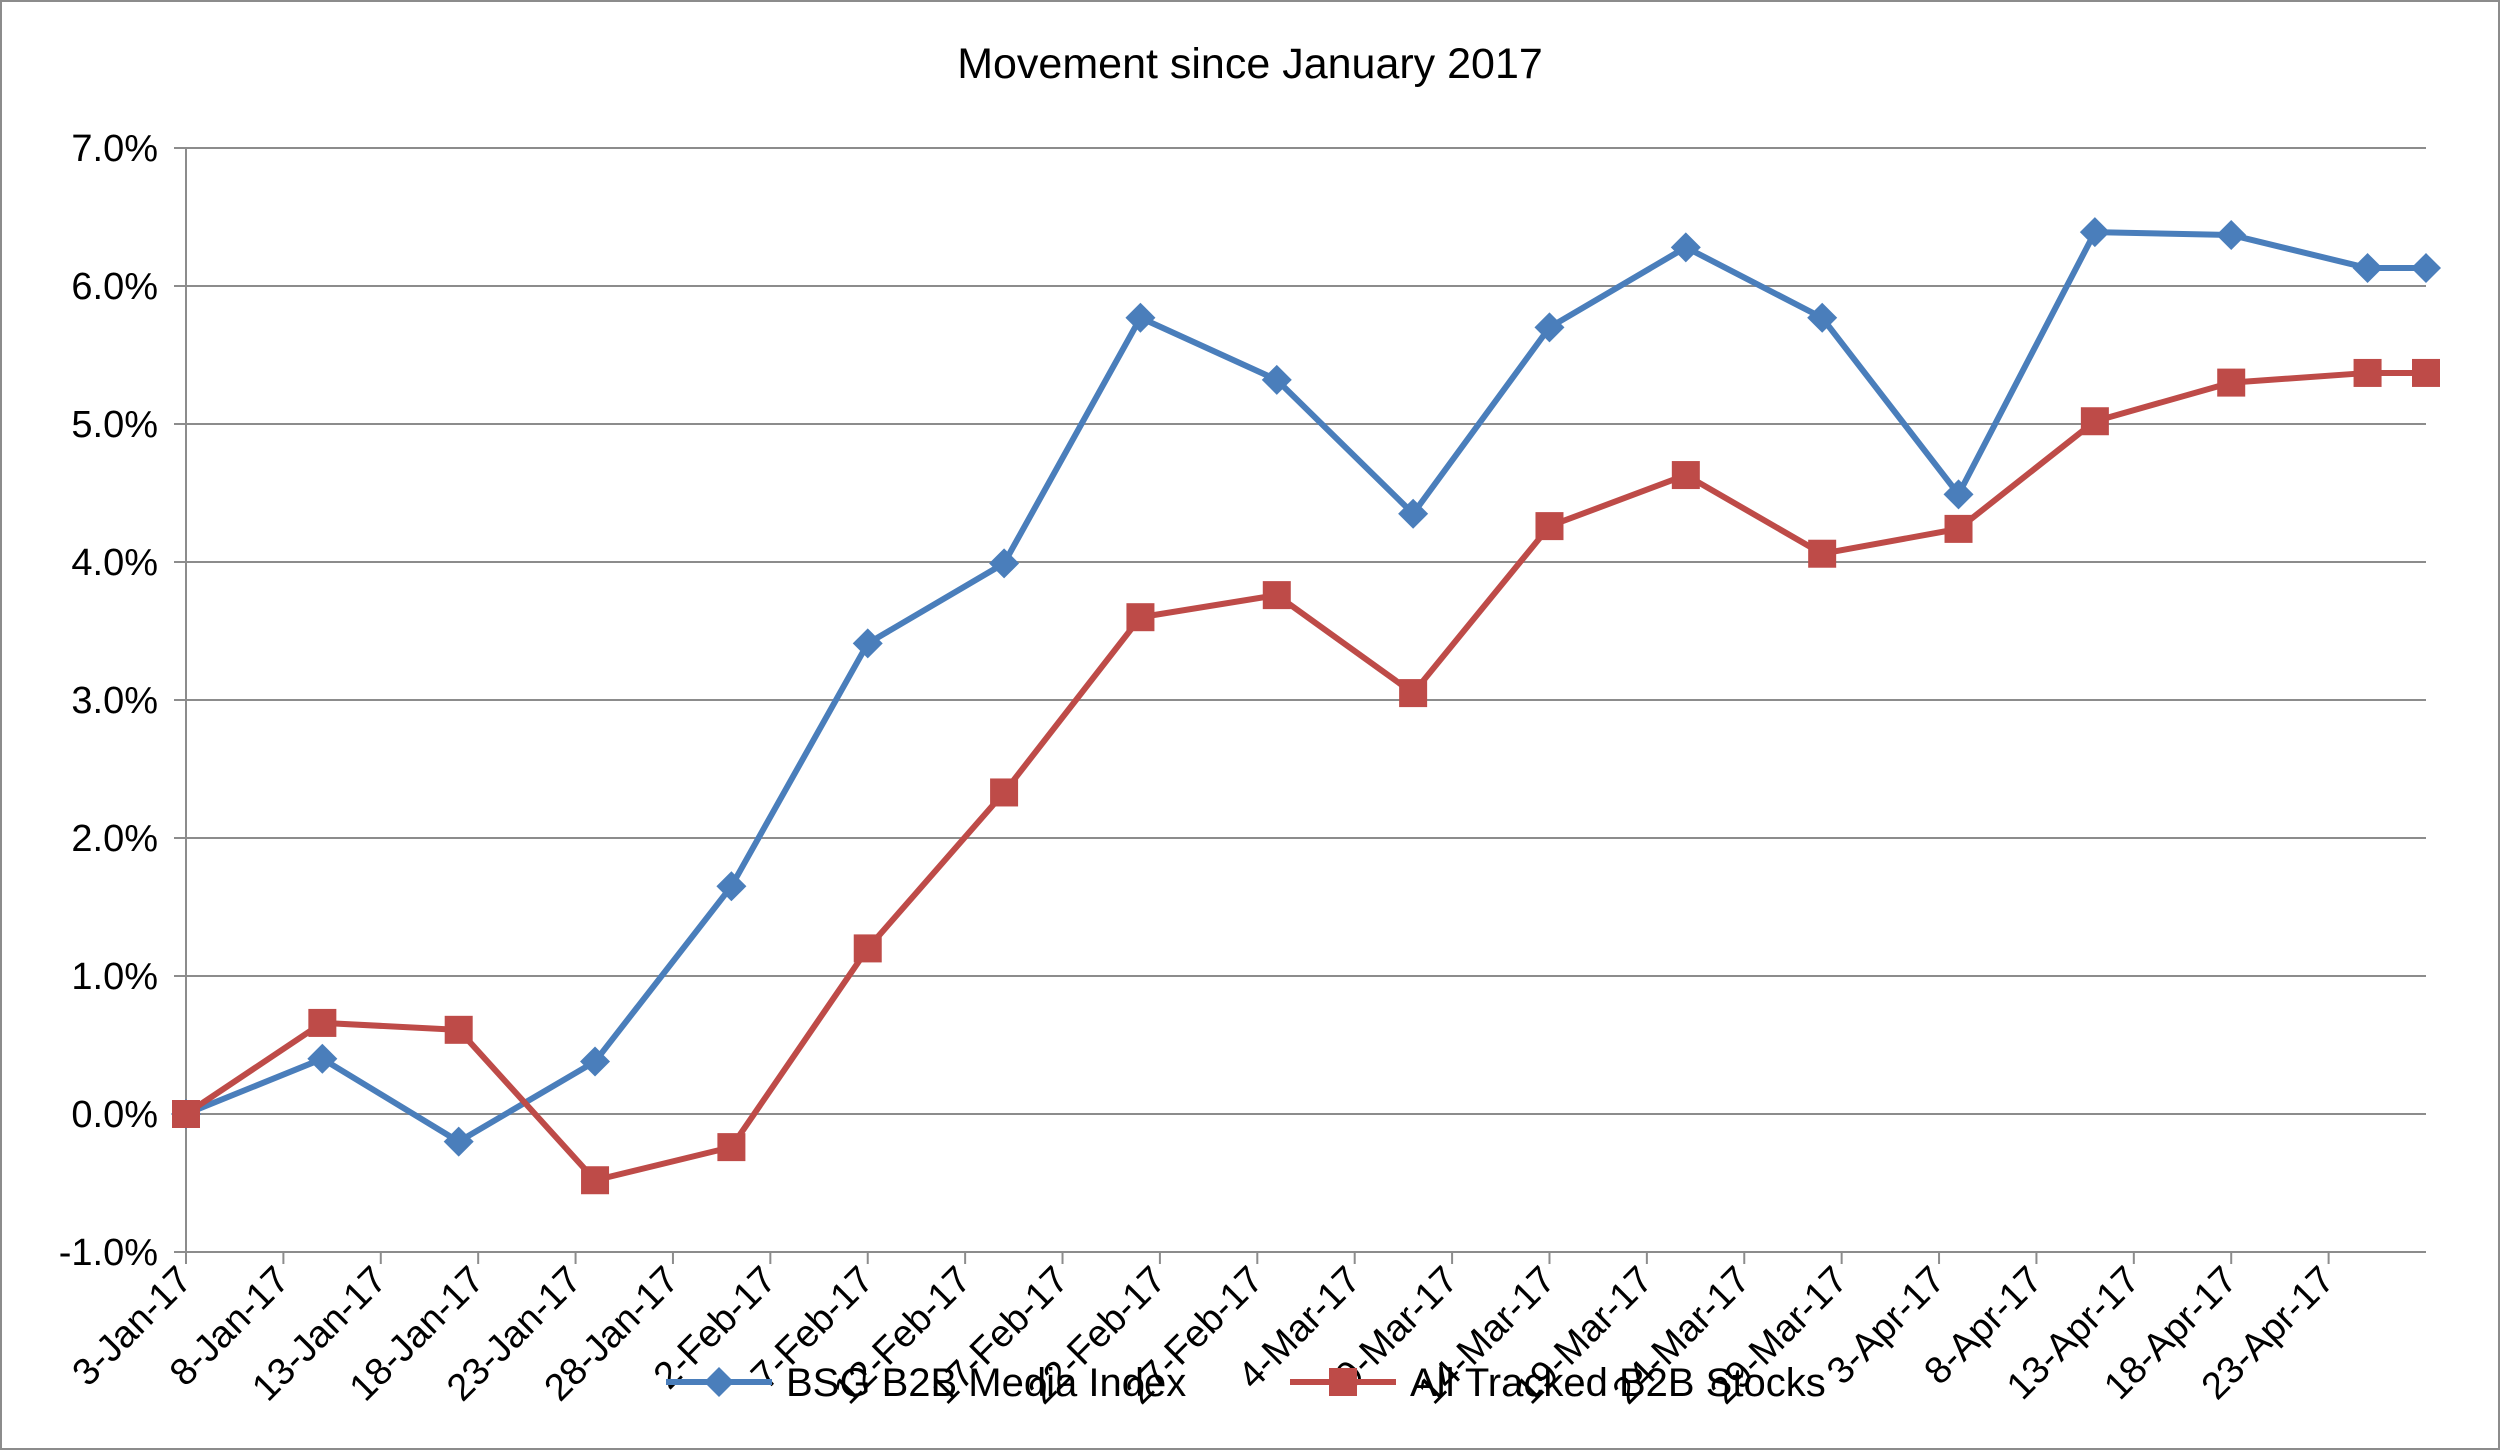  Describe the element at coordinates (986, 1383) in the screenshot. I see `legend-label: BSG B2B Media Index` at that location.